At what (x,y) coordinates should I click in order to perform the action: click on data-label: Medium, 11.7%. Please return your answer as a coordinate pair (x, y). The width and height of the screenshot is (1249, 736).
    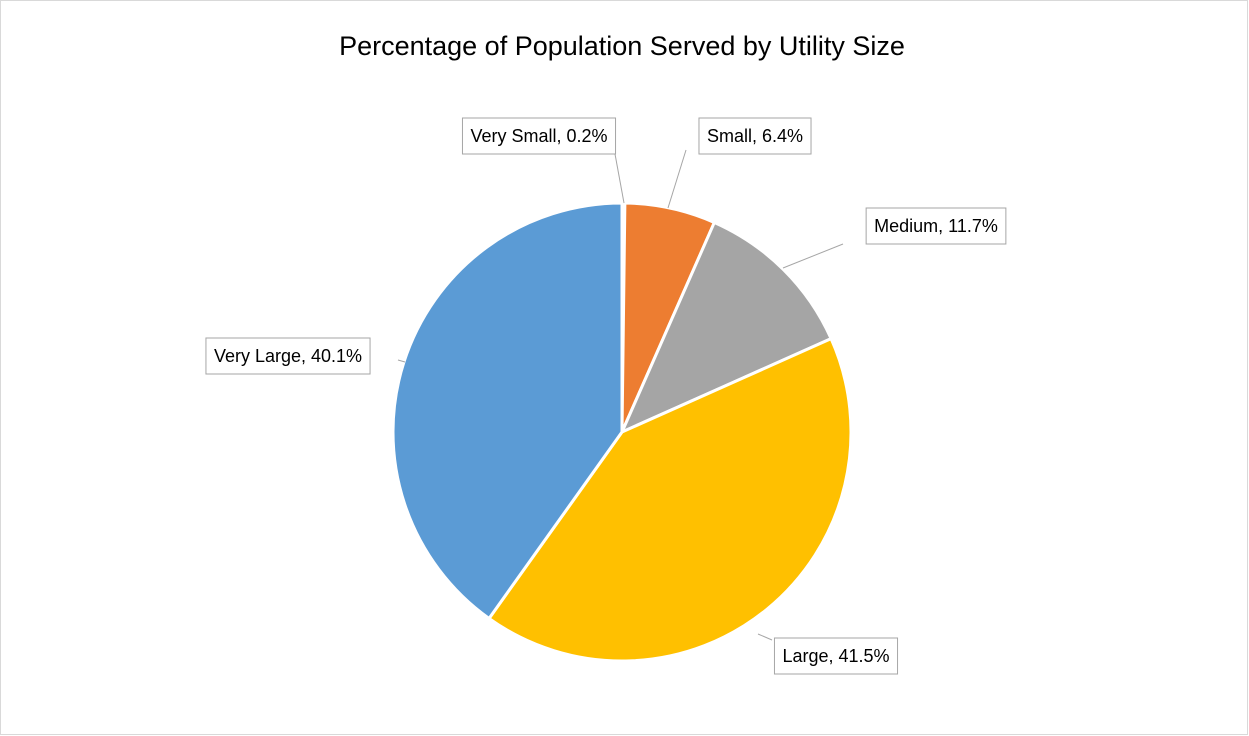
    Looking at the image, I should click on (936, 226).